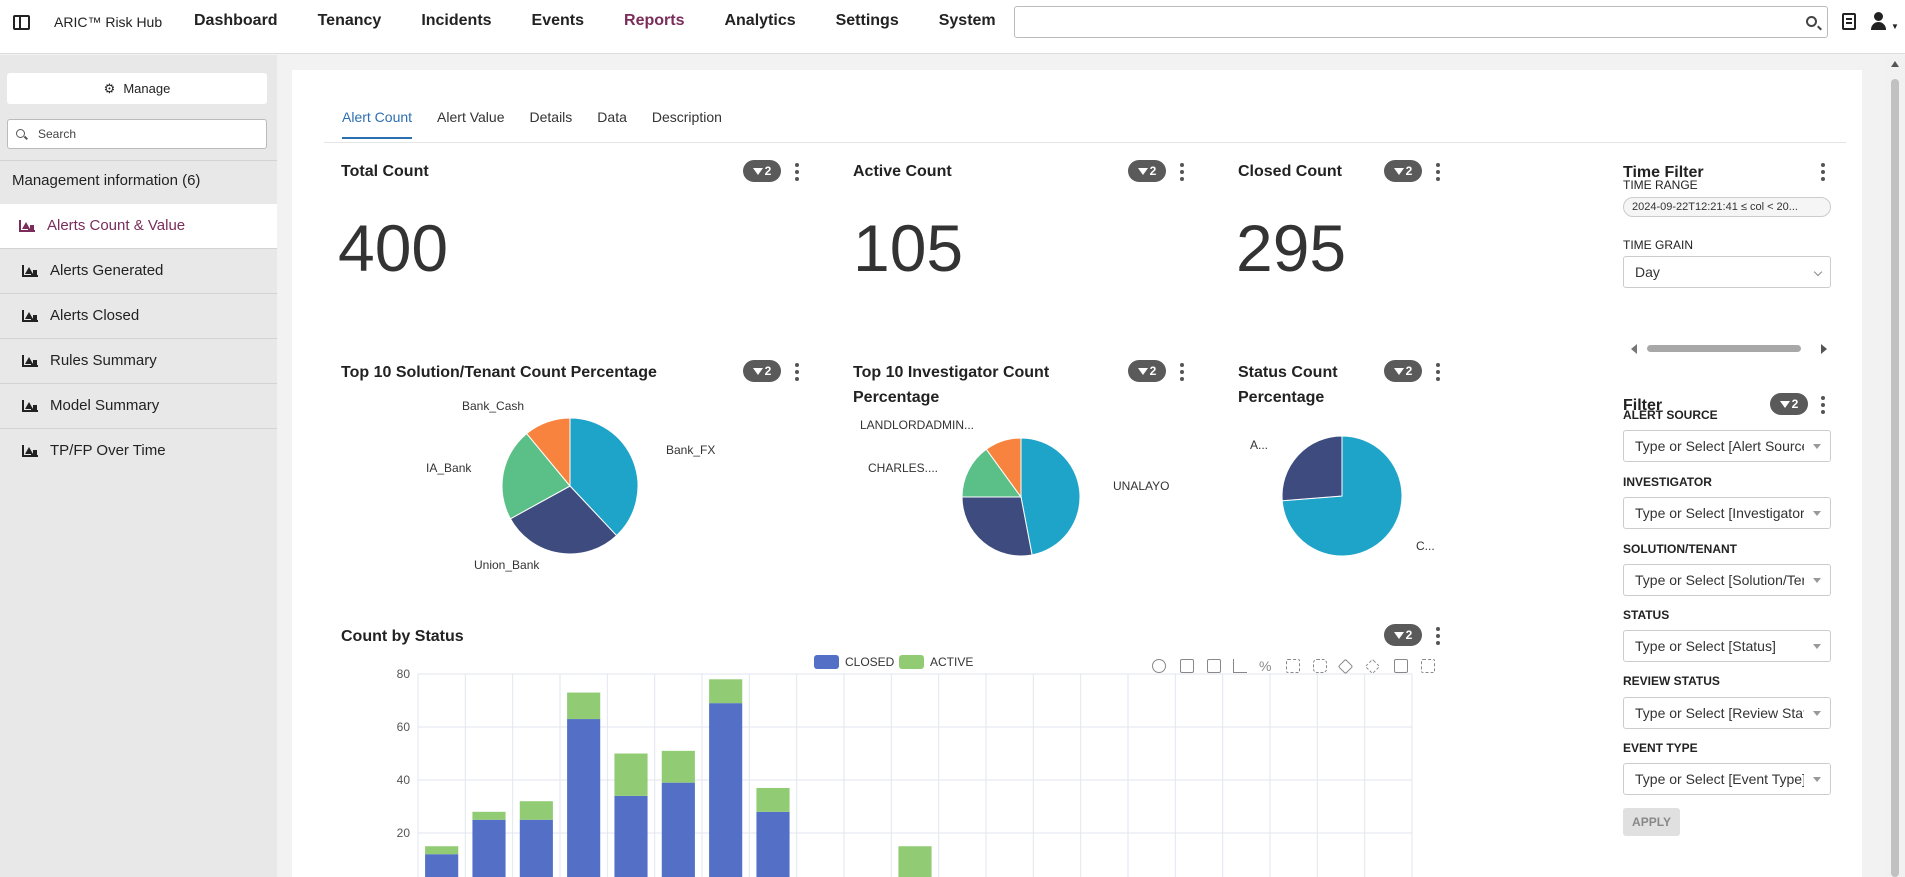 The height and width of the screenshot is (877, 1905). What do you see at coordinates (1320, 666) in the screenshot?
I see `lasso-select-icon` at bounding box center [1320, 666].